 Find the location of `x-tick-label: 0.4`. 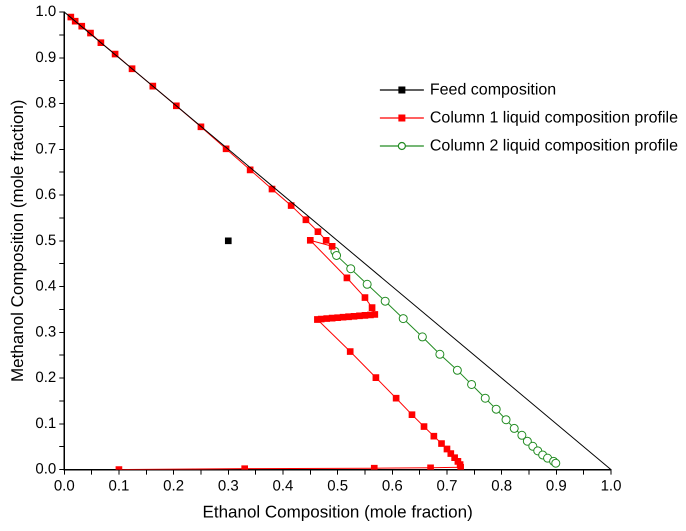

x-tick-label: 0.4 is located at coordinates (283, 486).